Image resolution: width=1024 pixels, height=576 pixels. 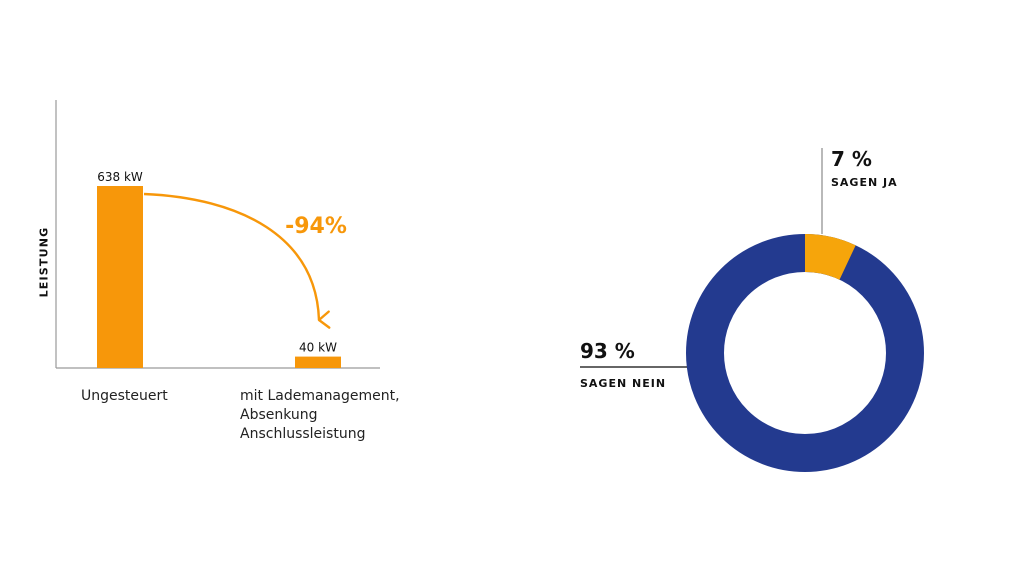 I want to click on x-tick-label-line: Ungesteuert, so click(x=124, y=396).